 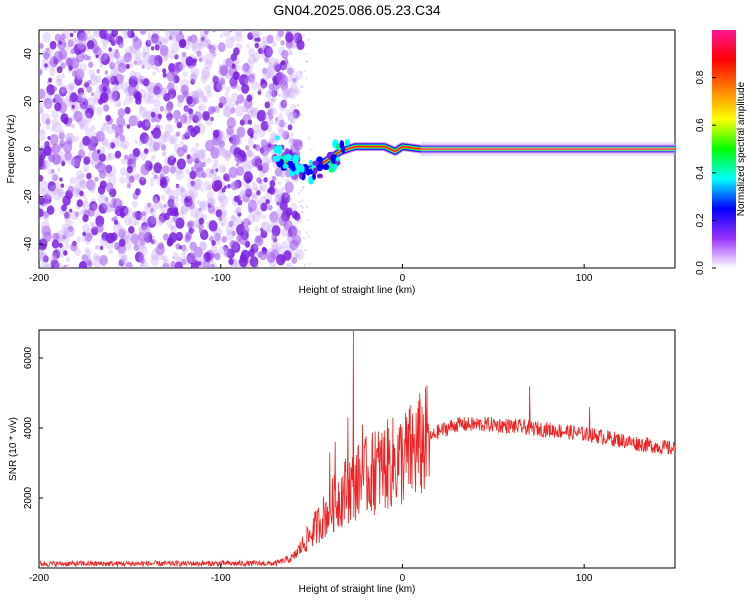 I want to click on y-tick-label: -40, so click(x=28, y=244).